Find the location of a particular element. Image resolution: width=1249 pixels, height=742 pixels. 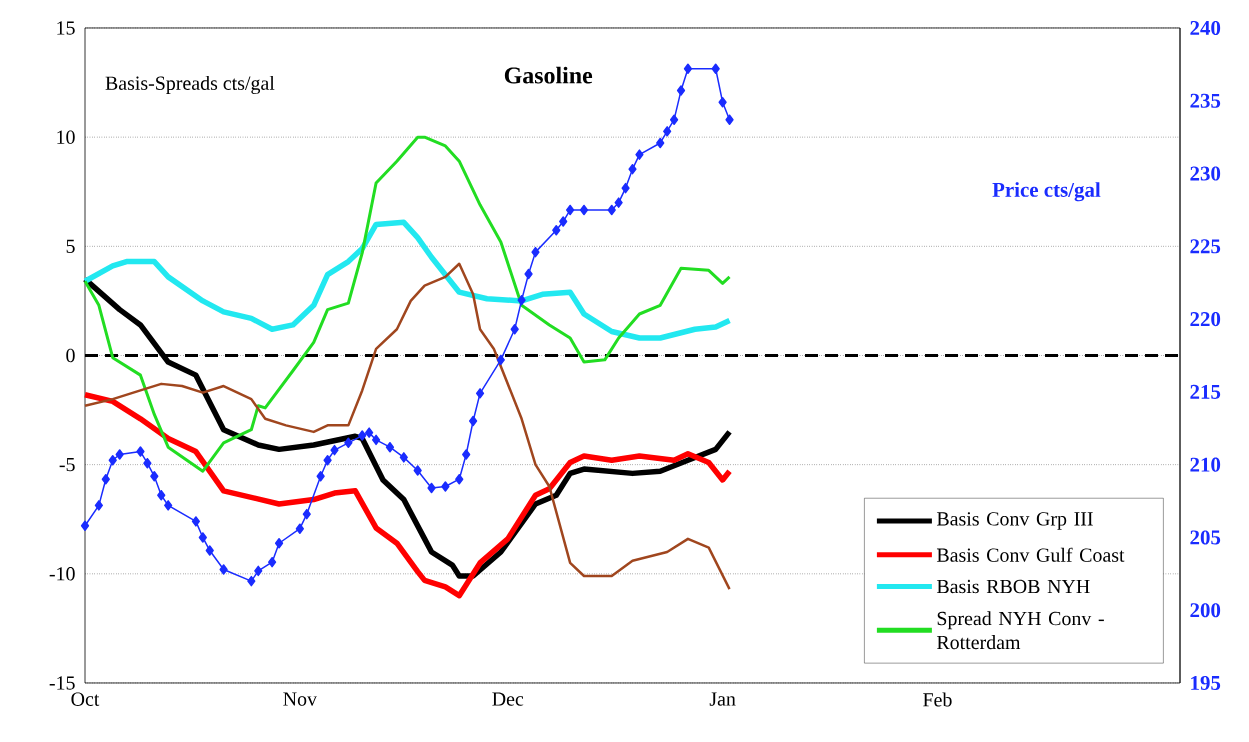

y-tick-label: -5 is located at coordinates (67, 465).